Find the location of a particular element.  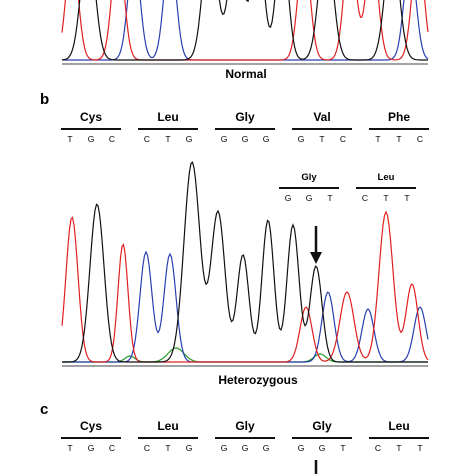

panel-b-alt-codon-row: Gly G G T Leu C T T is located at coordinates (347, 187).